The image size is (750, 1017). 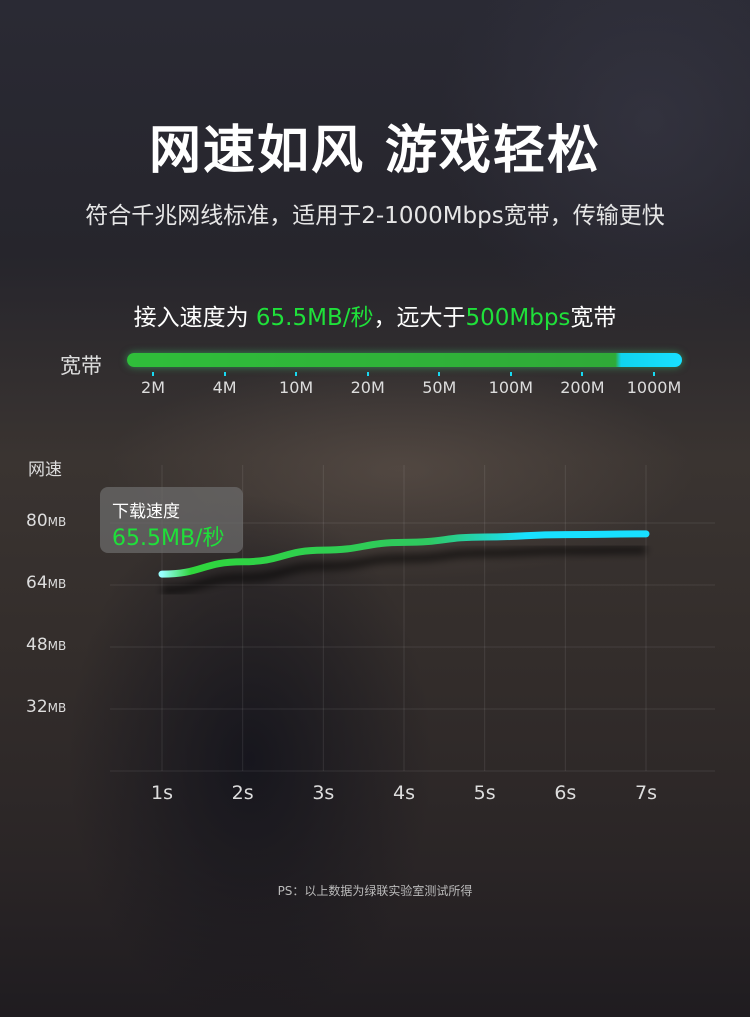 I want to click on bandwidth-tick-label: 50M, so click(x=439, y=387).